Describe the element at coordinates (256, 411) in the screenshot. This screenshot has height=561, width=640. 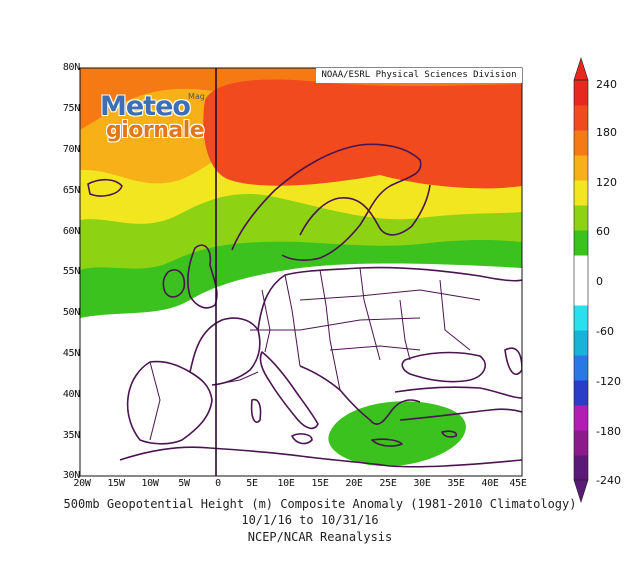
I see `coast-sardinia` at that location.